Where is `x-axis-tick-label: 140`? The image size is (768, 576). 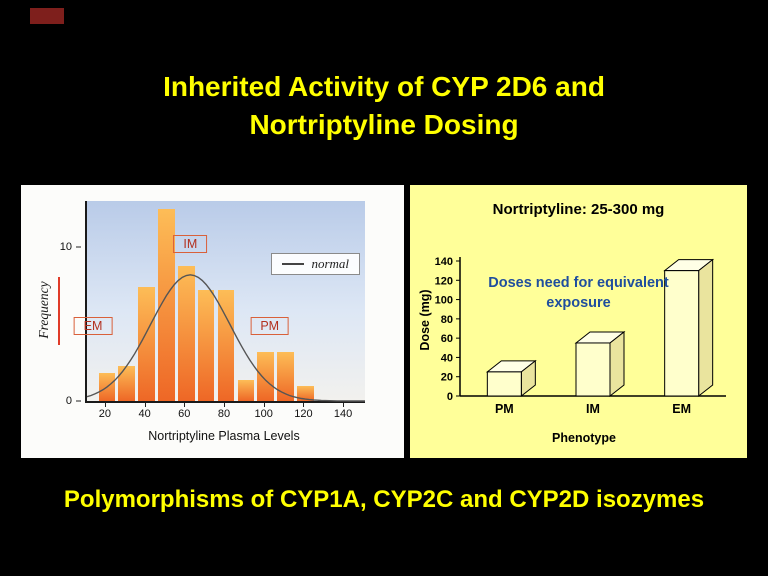
x-axis-tick-label: 140 is located at coordinates (343, 414).